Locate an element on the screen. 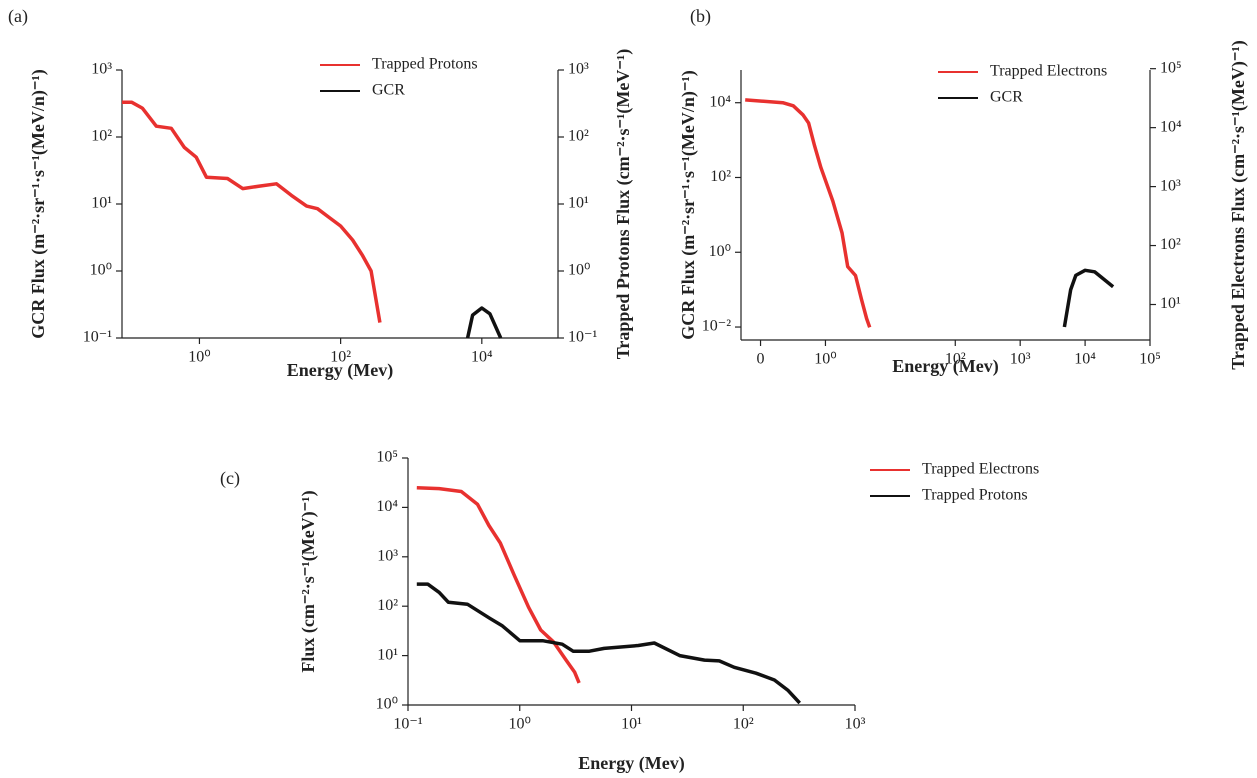 The width and height of the screenshot is (1257, 778). panel-label: (a) is located at coordinates (18, 16).